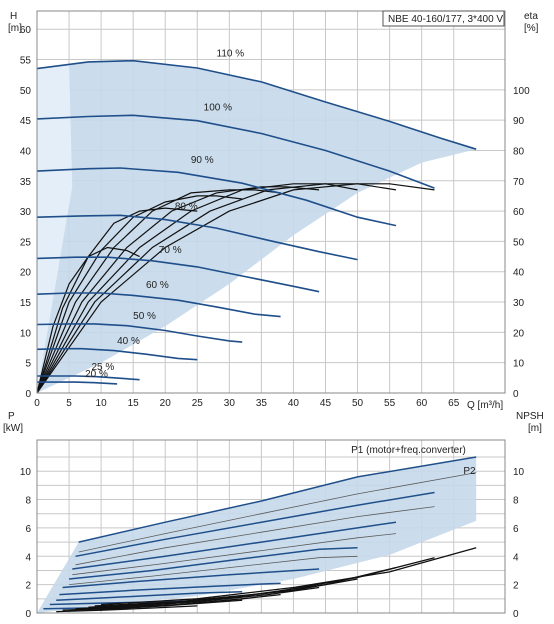 The width and height of the screenshot is (554, 624). Describe the element at coordinates (519, 151) in the screenshot. I see `y2-tick-label: 80` at that location.